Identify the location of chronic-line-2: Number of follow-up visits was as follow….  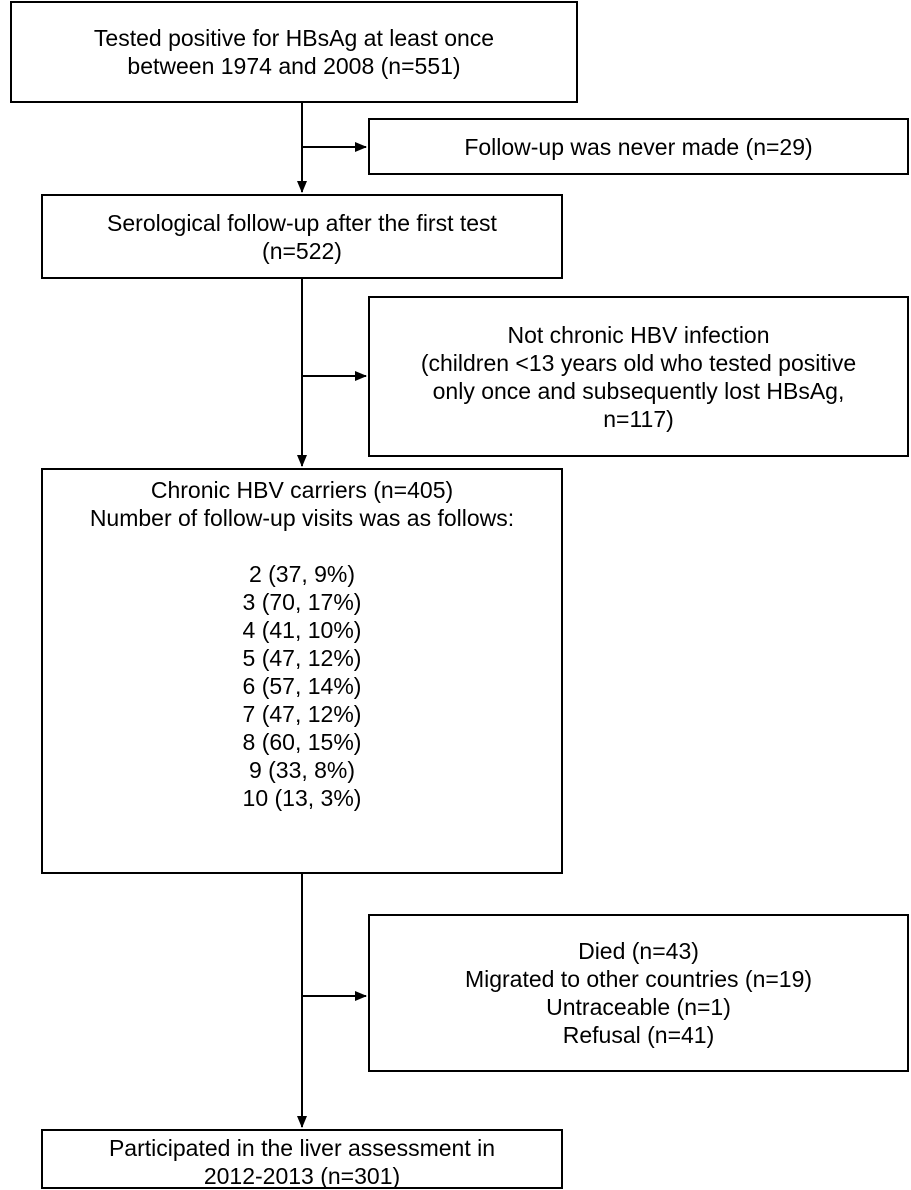
(302, 518).